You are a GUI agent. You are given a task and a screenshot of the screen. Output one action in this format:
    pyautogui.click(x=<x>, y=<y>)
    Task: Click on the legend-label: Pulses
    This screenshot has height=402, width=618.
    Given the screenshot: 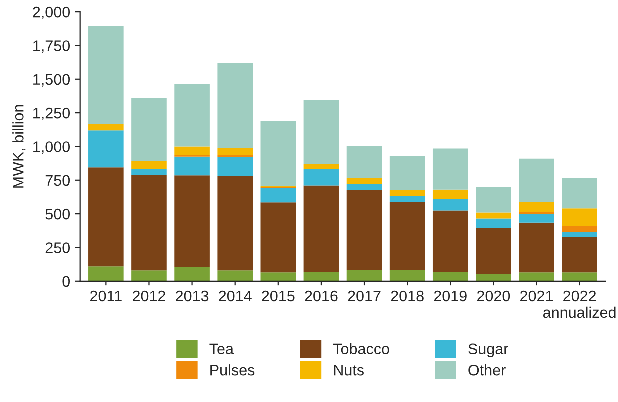 What is the action you would take?
    pyautogui.click(x=232, y=370)
    